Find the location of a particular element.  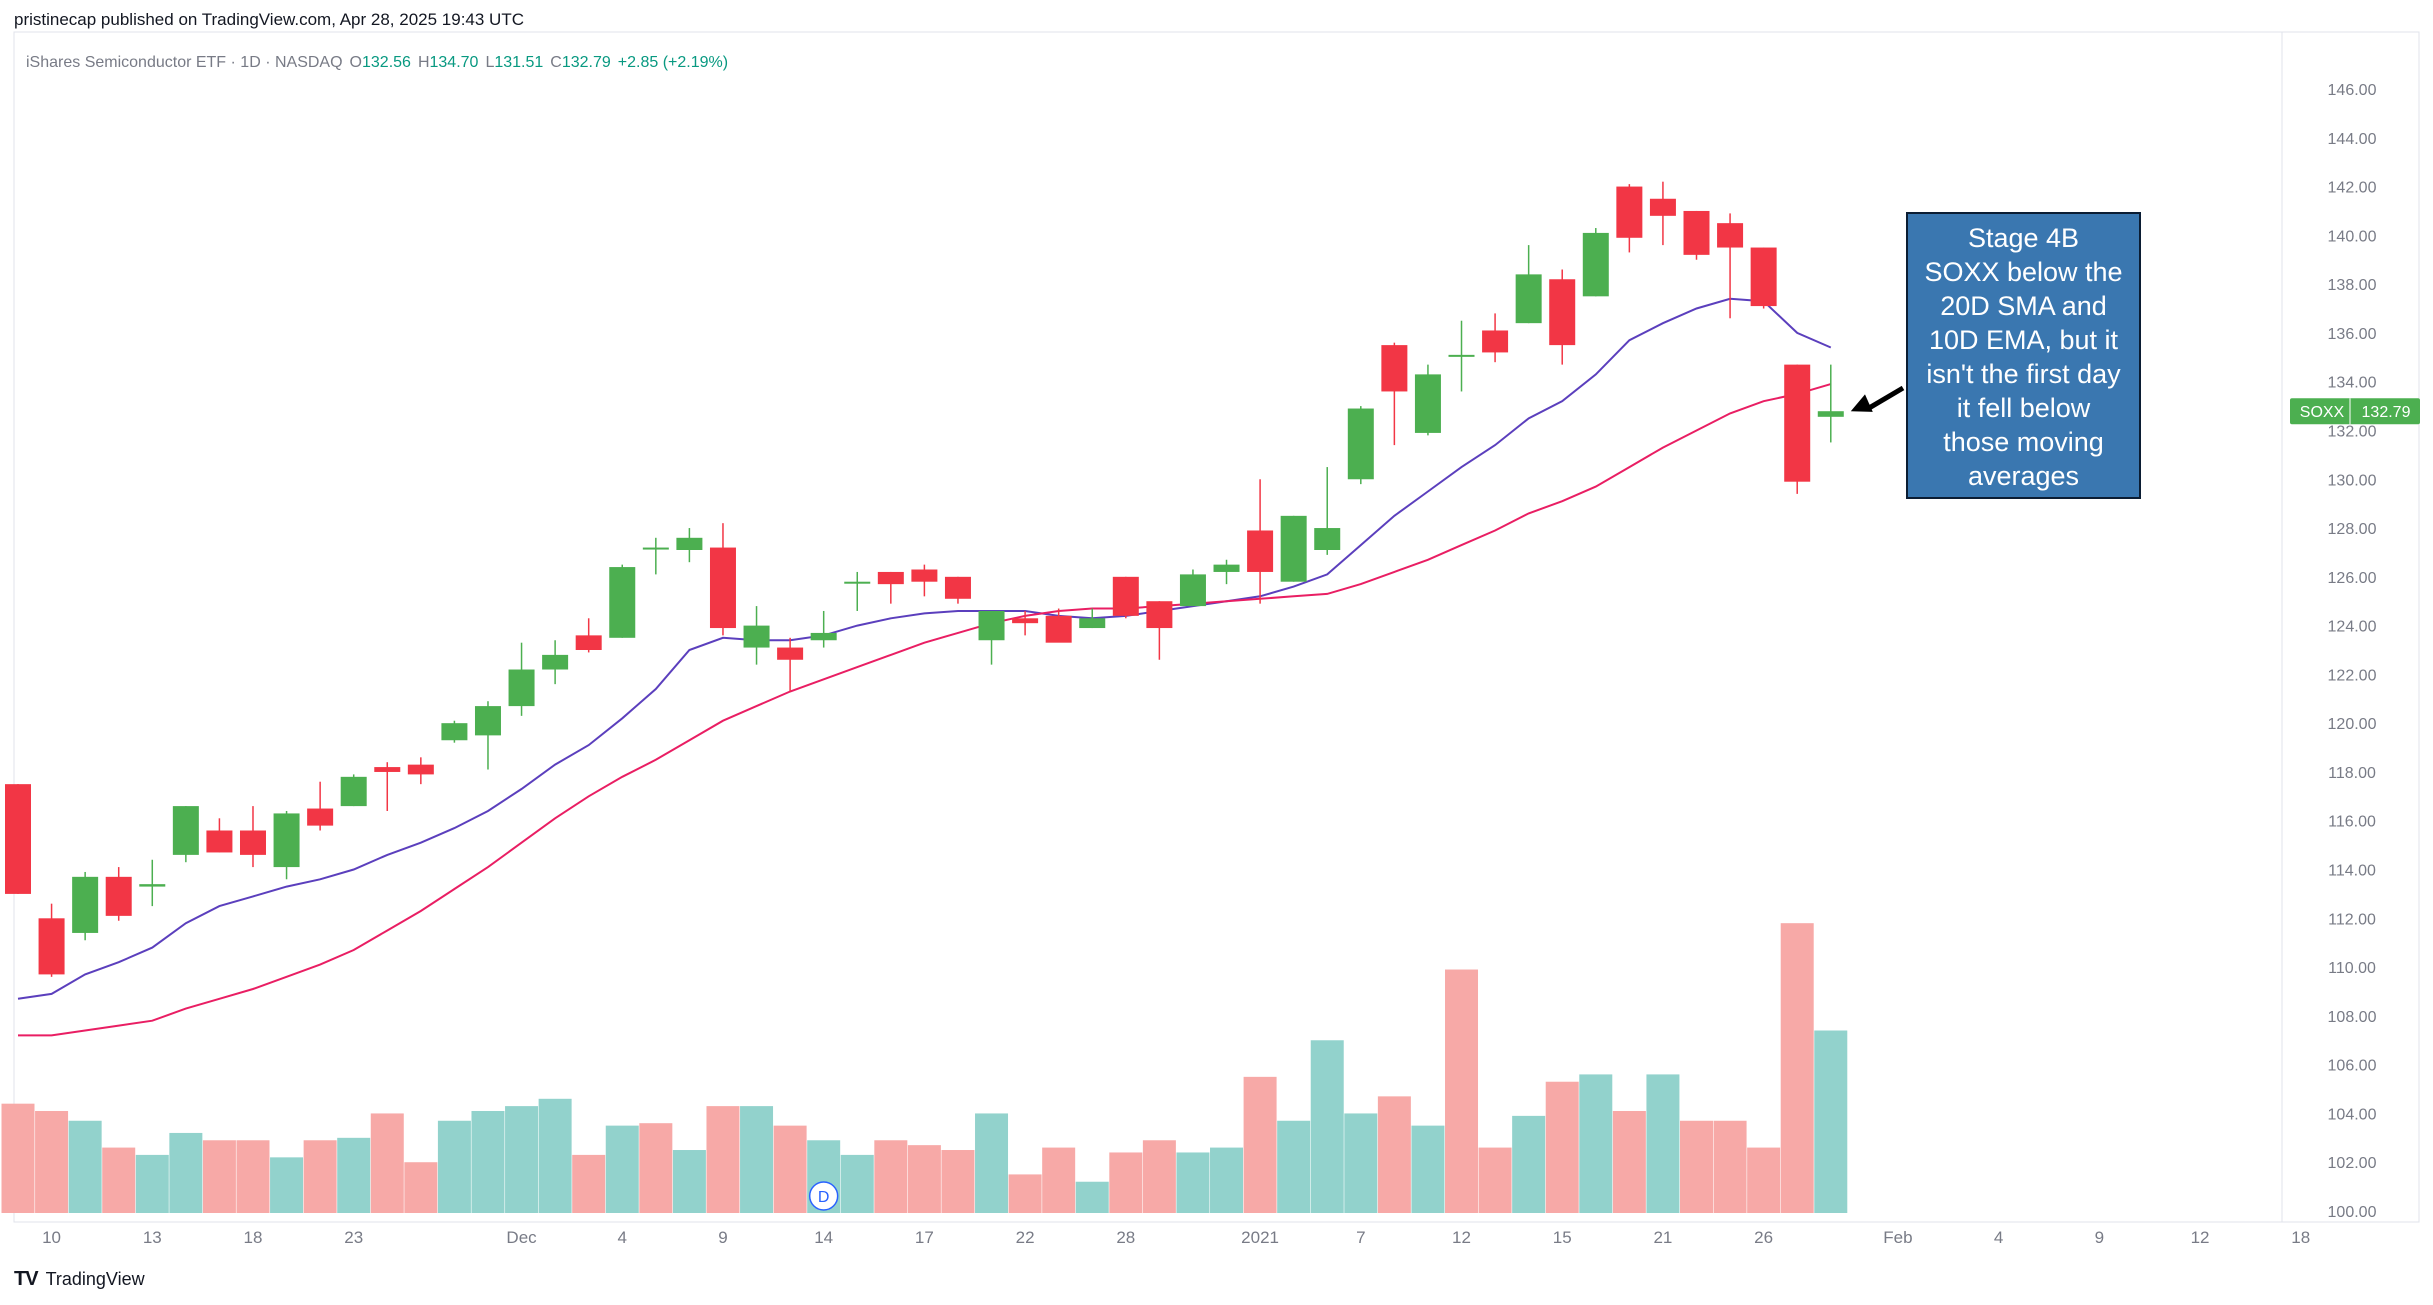

annotation-arrow-head-icon is located at coordinates (1861, 403).